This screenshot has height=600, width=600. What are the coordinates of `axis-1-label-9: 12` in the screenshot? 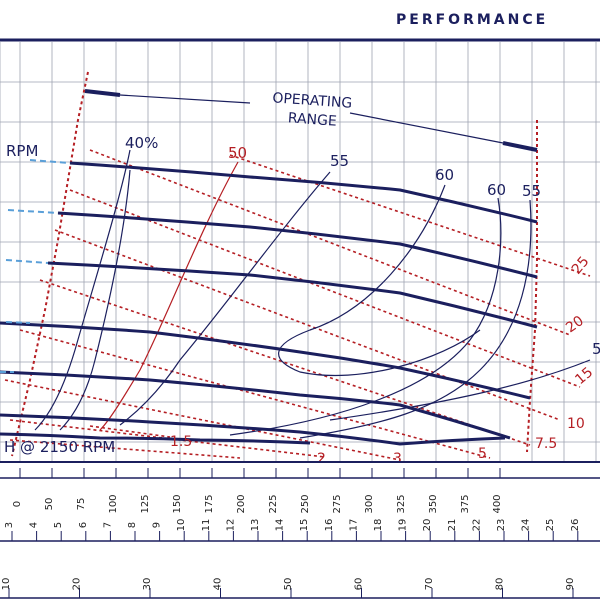 It's located at (230, 525).